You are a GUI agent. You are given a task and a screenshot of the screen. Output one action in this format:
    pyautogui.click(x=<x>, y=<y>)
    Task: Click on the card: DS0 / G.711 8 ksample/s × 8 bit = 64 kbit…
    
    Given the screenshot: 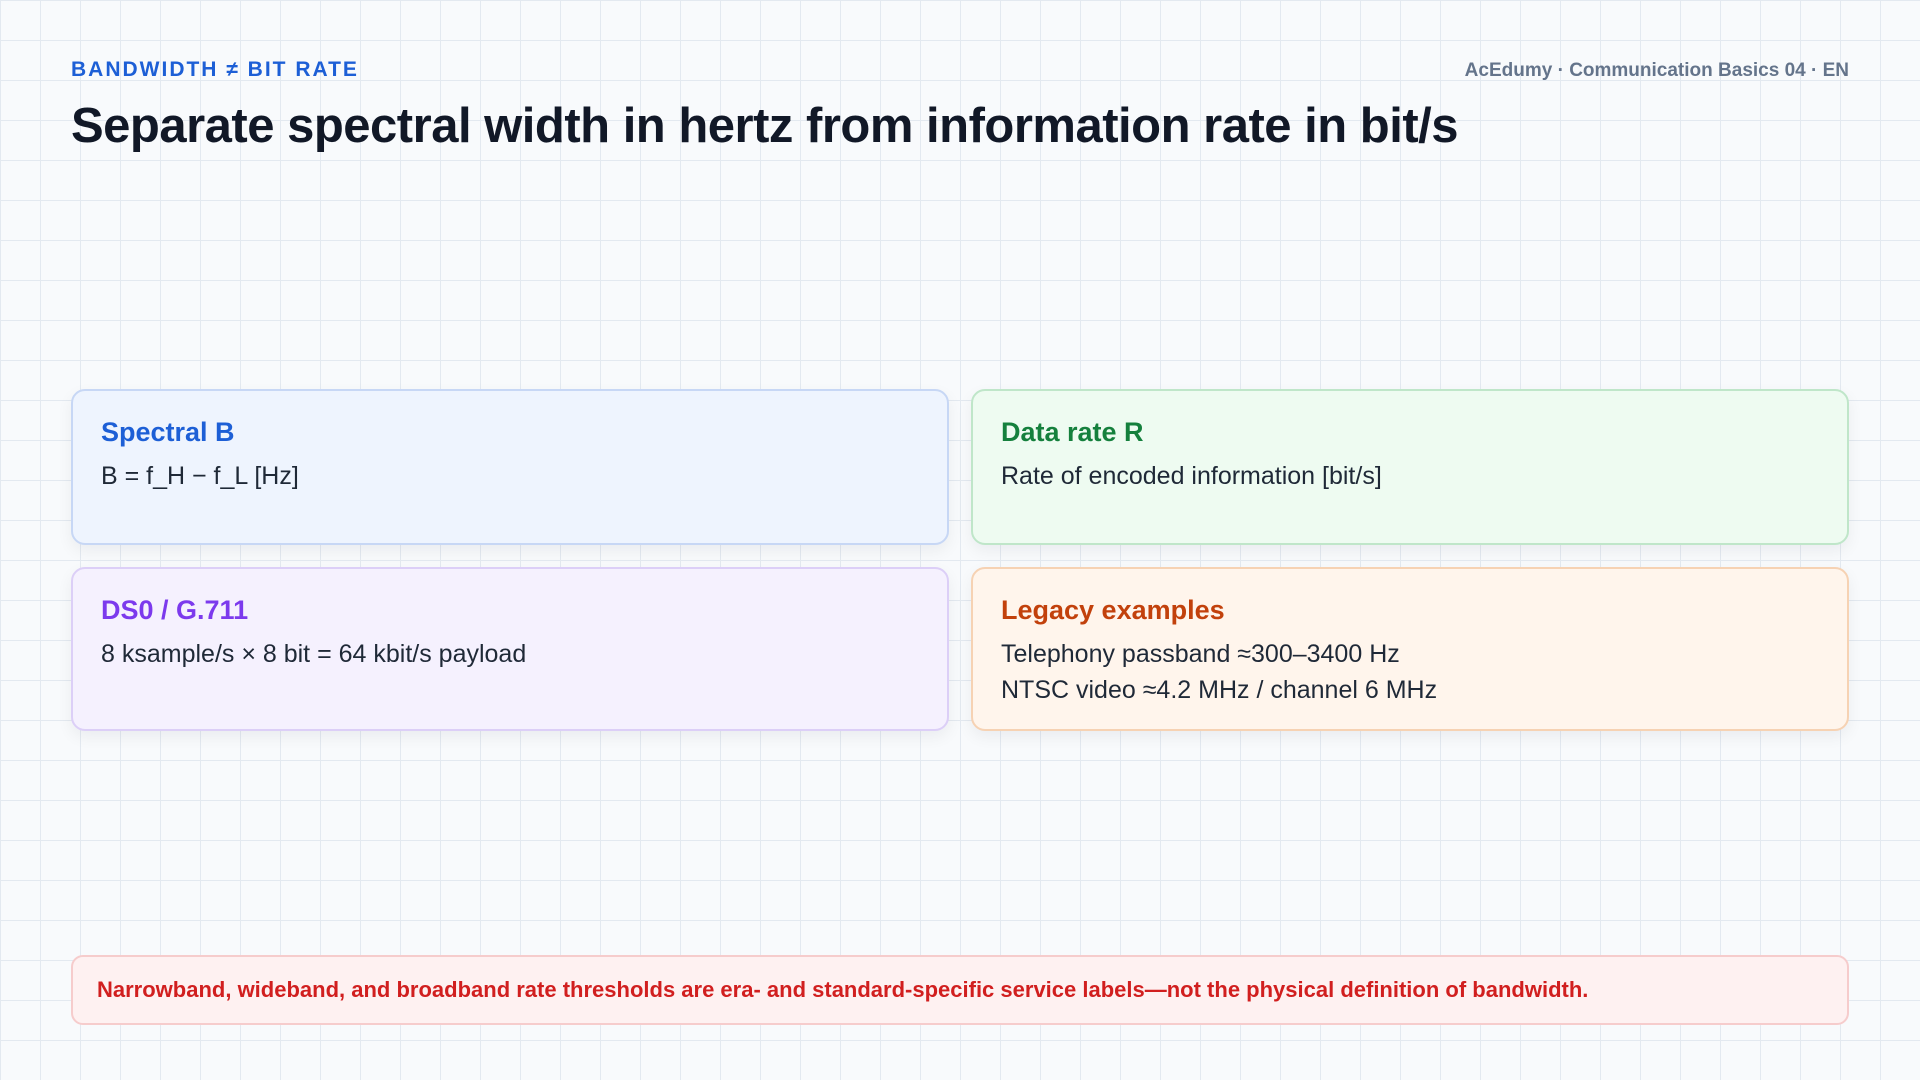 What is the action you would take?
    pyautogui.click(x=510, y=649)
    